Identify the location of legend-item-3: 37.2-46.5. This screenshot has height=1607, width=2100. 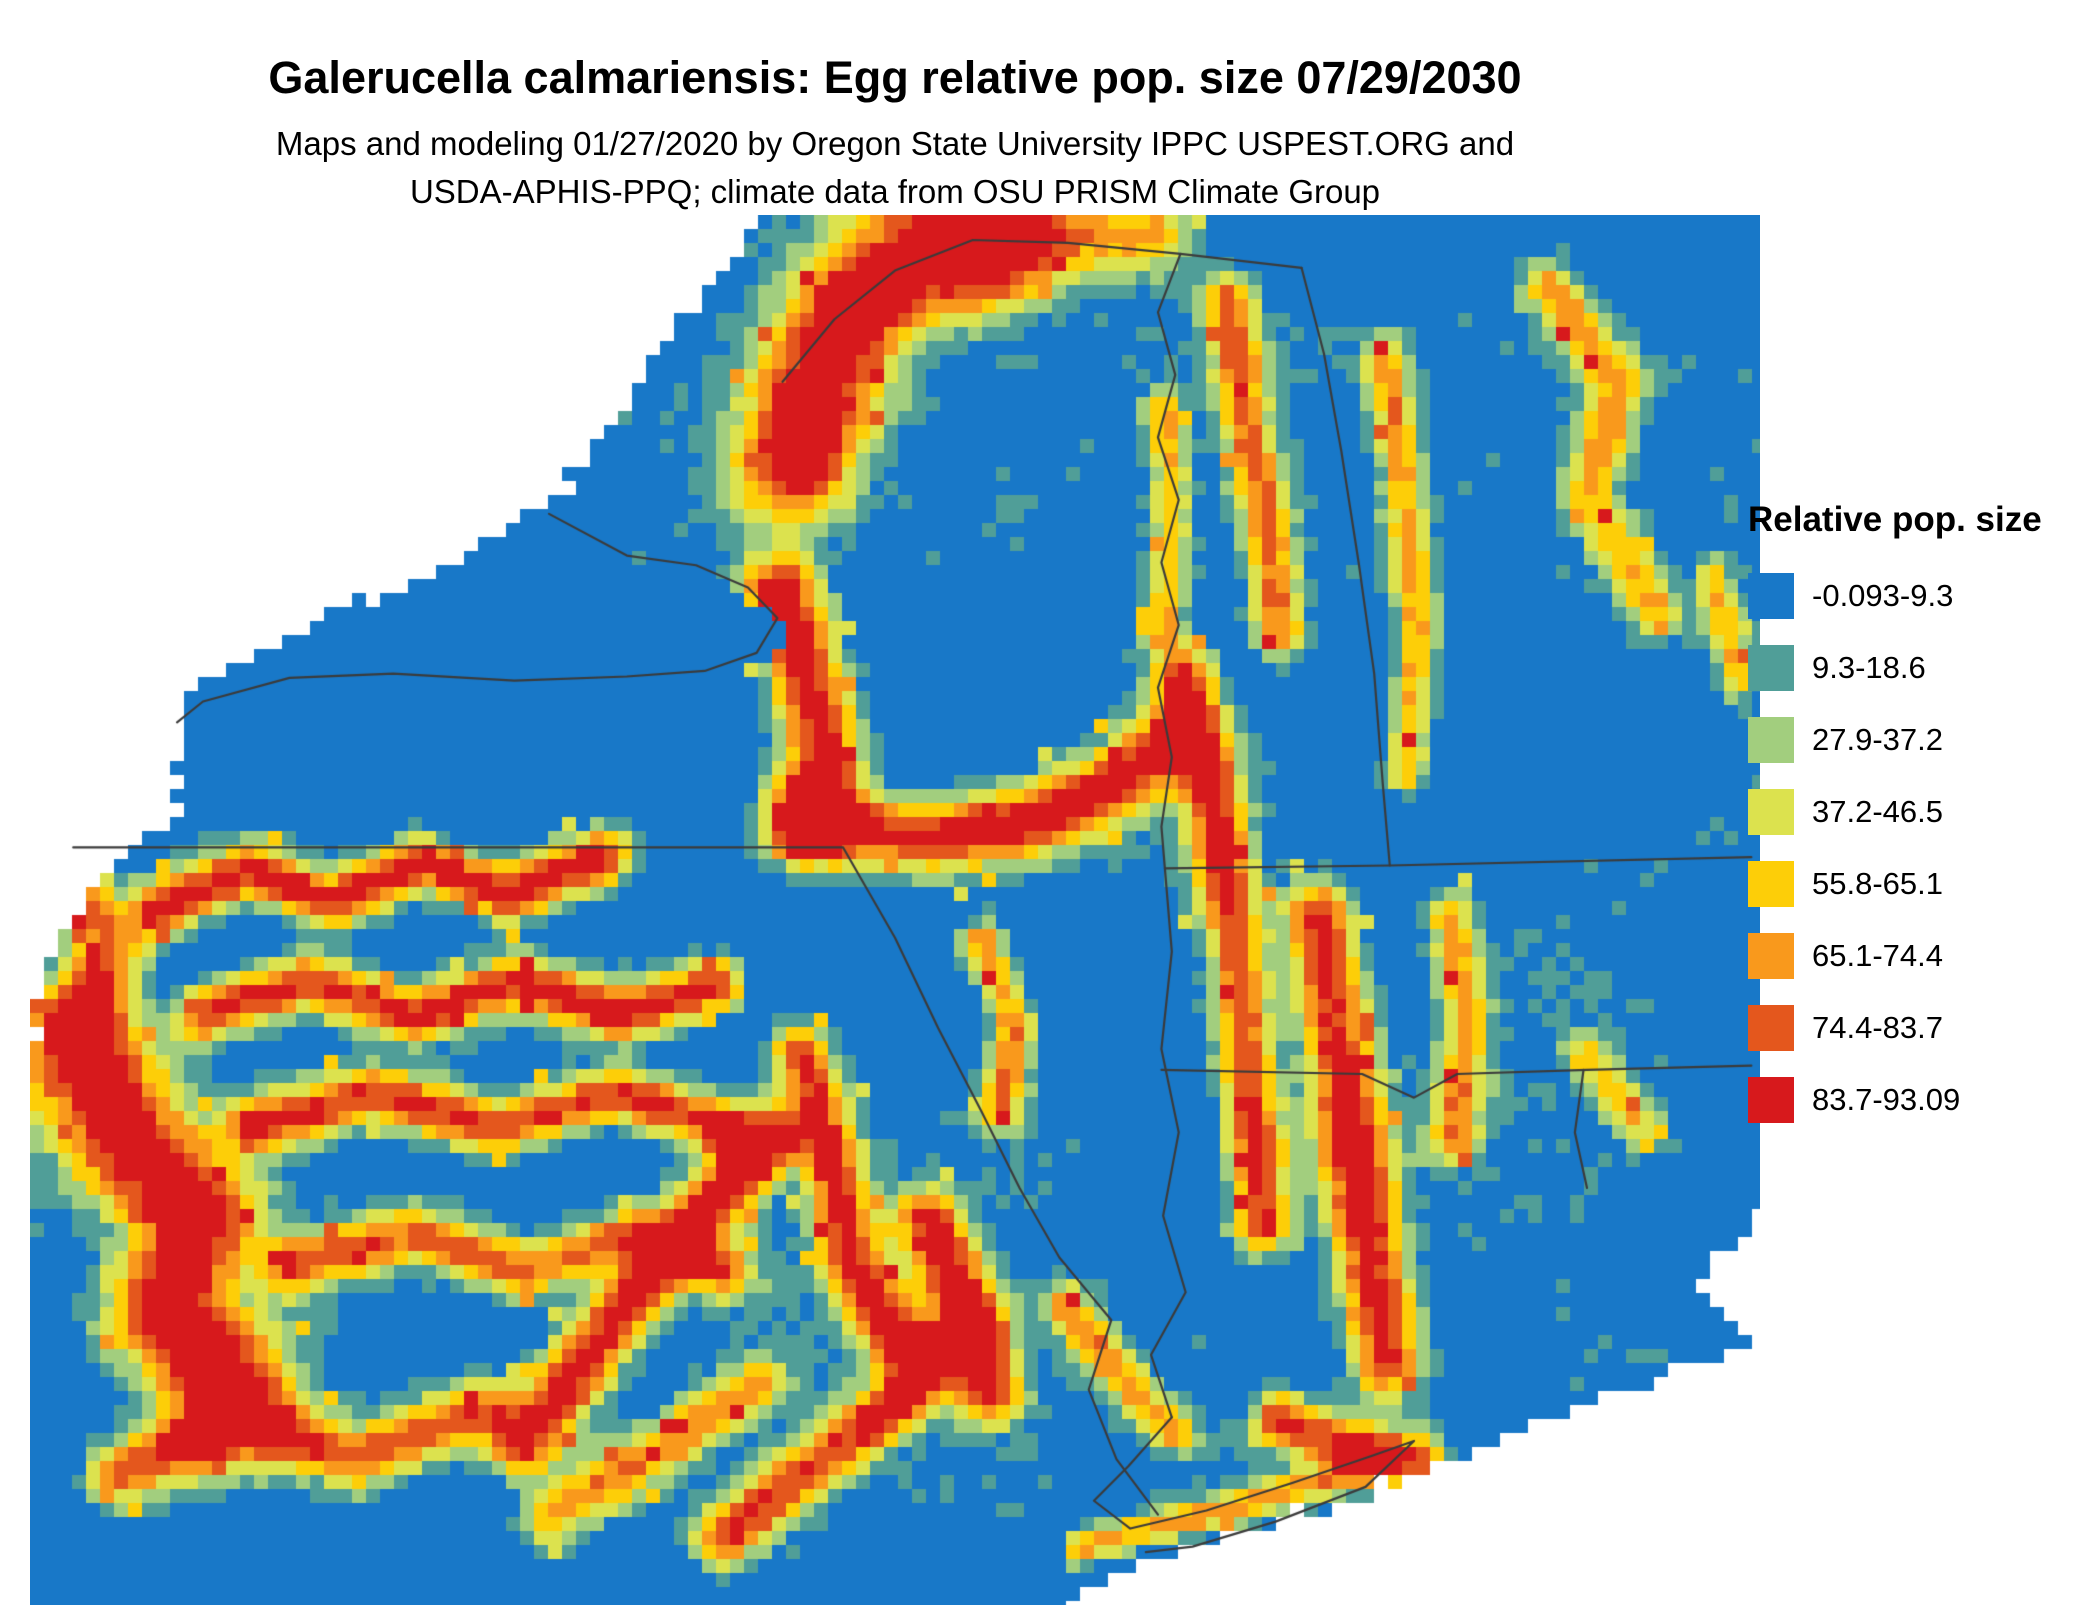
(1895, 812).